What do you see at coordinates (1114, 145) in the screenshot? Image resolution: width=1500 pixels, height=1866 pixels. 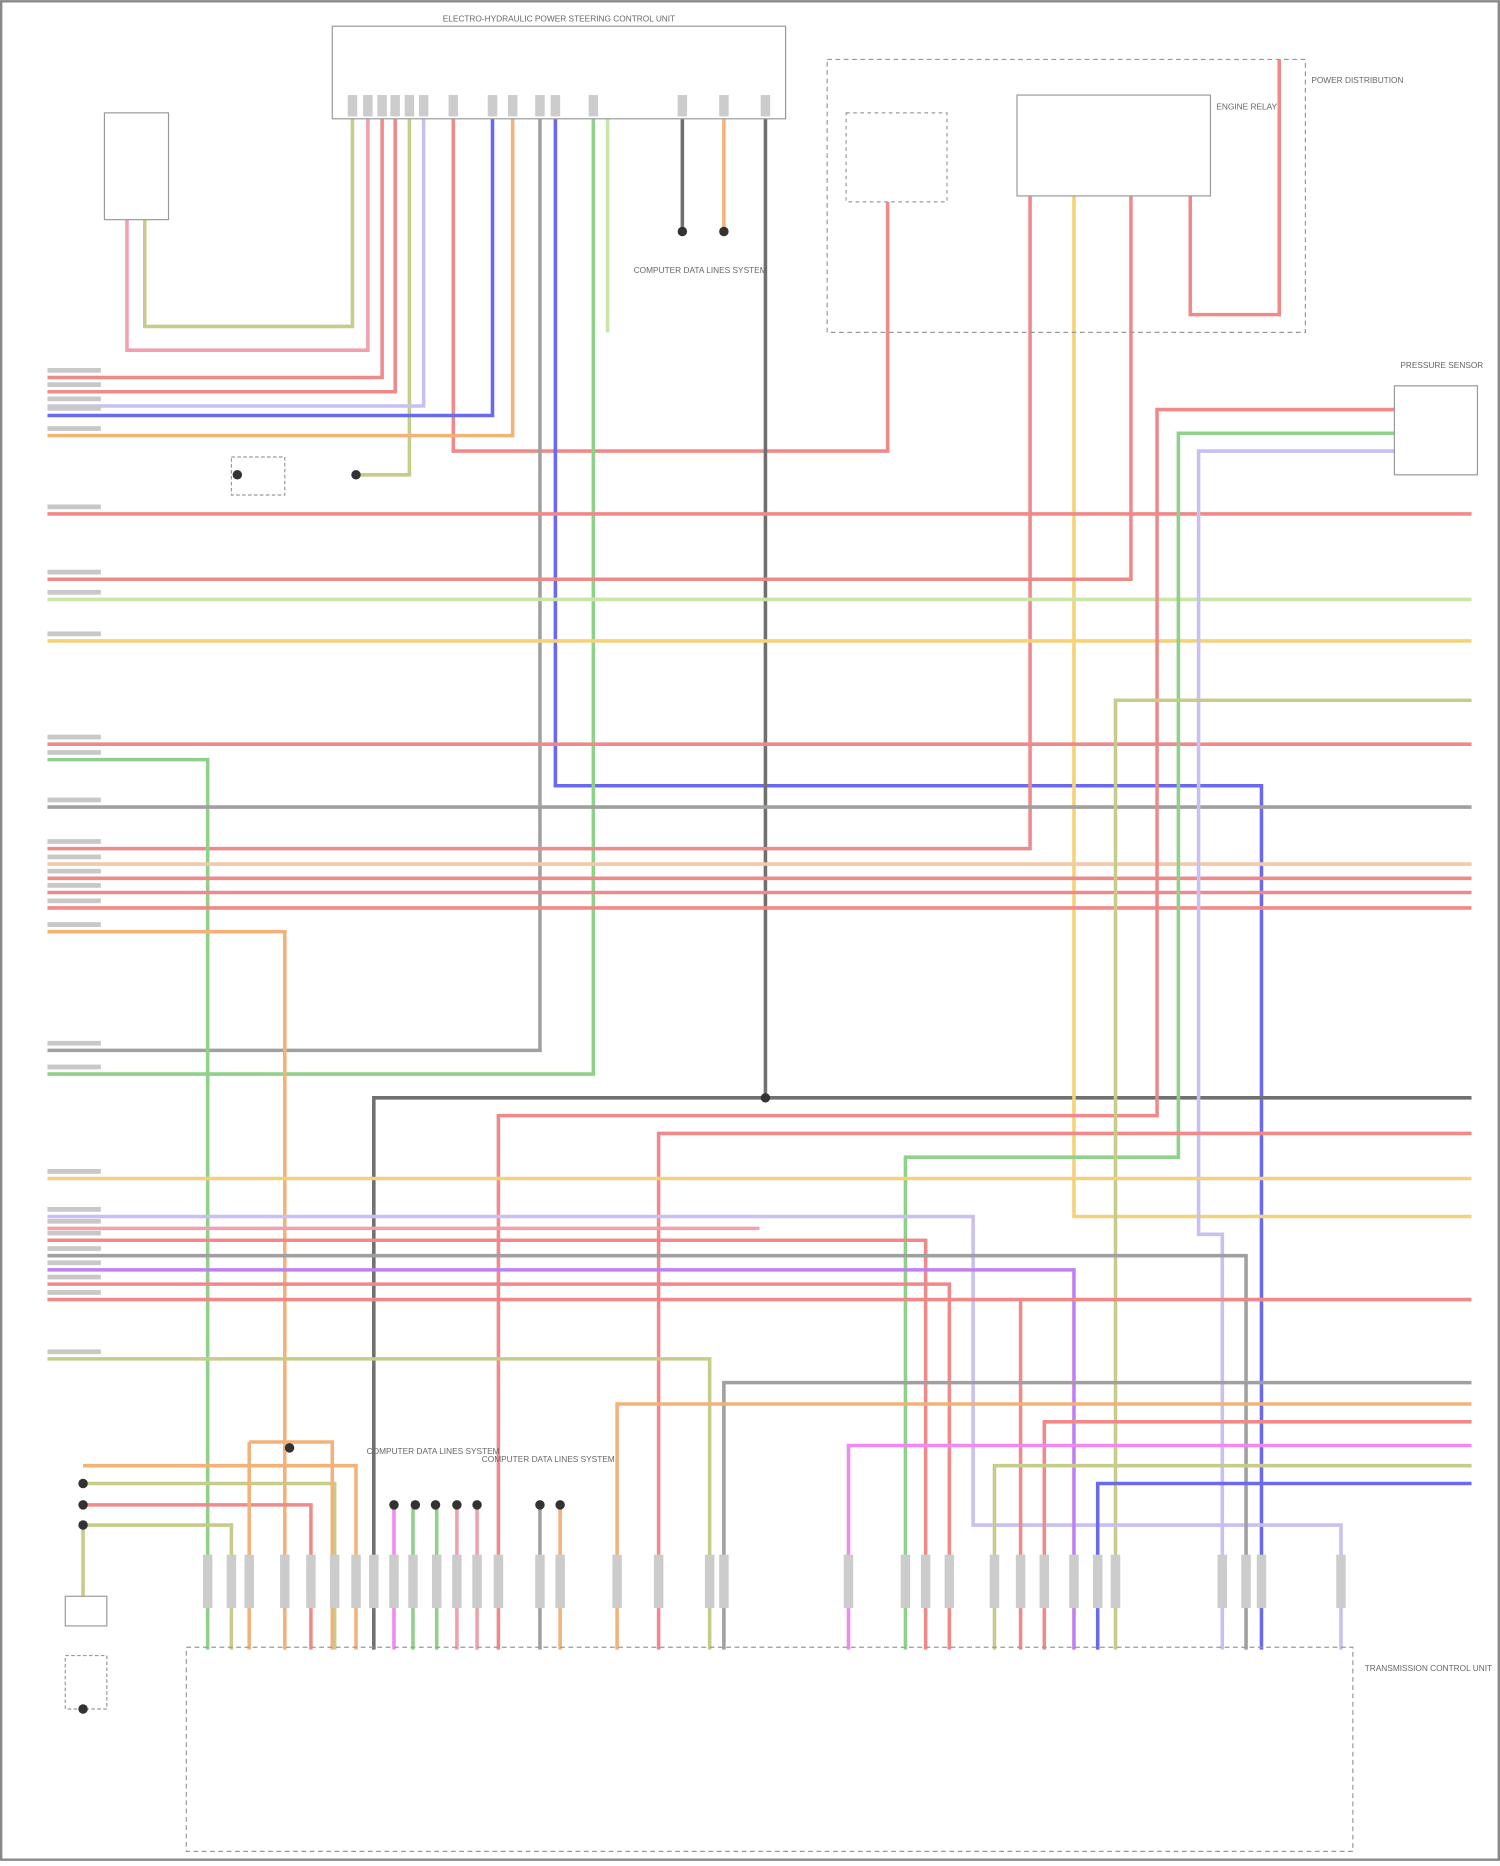 I see `engine-relay-box` at bounding box center [1114, 145].